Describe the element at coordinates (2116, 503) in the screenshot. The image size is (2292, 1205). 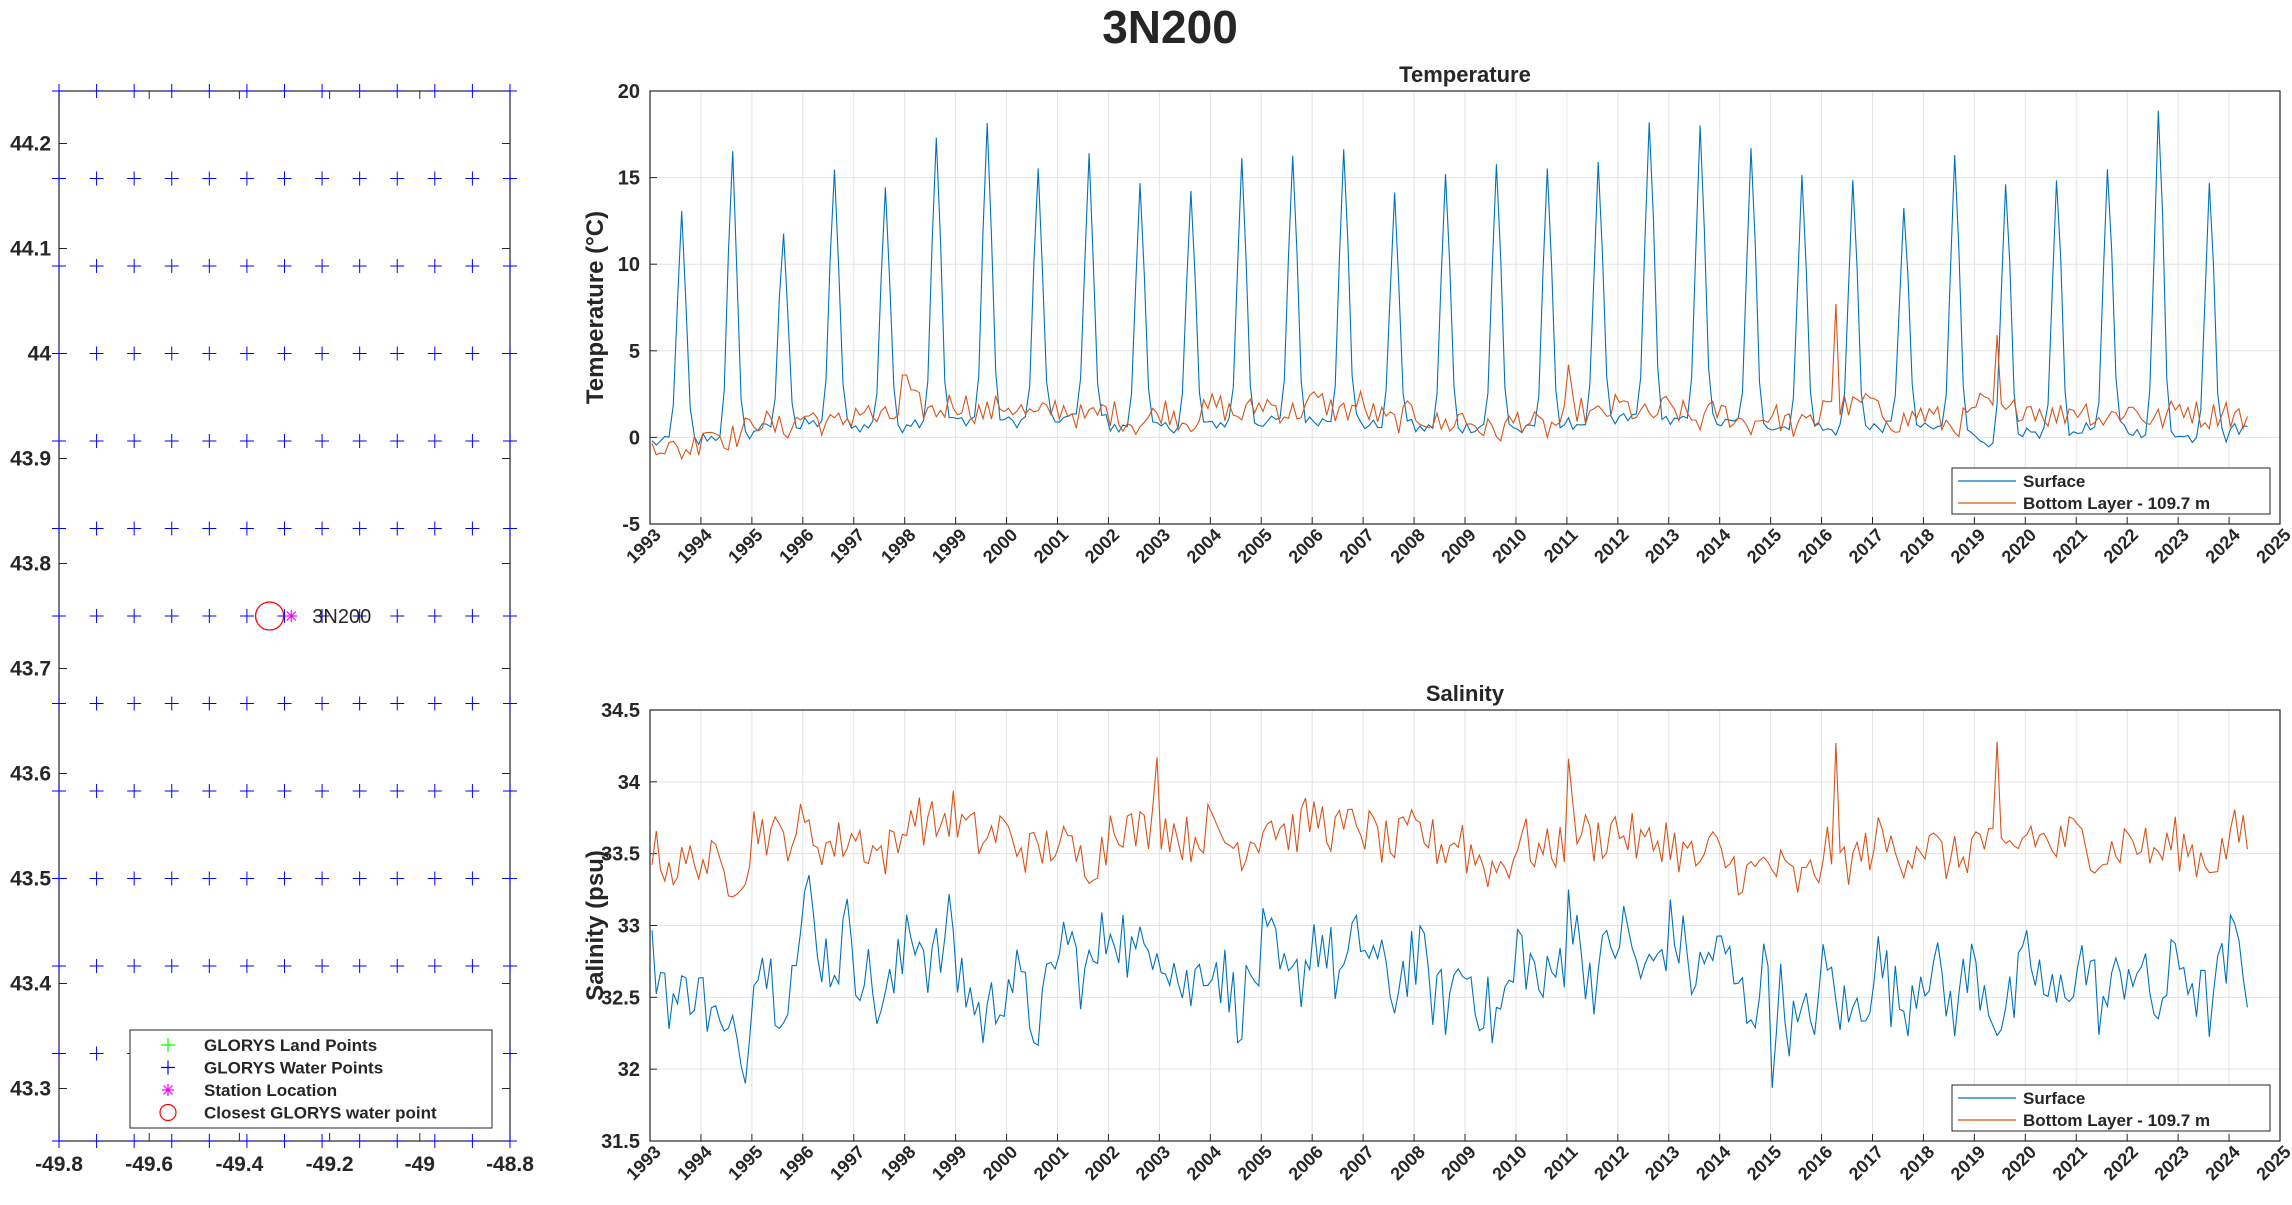
I see `temperature-legend-label: Bottom Layer - 109.7 m` at that location.